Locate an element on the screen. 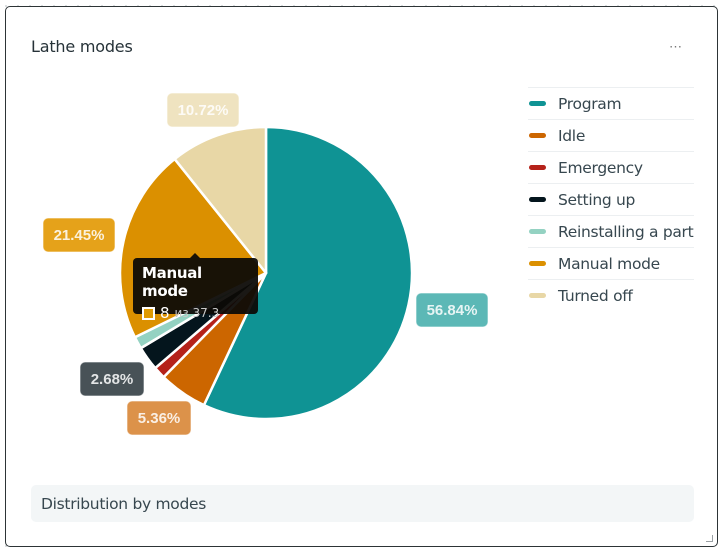  legend-label: Manual mode is located at coordinates (609, 263).